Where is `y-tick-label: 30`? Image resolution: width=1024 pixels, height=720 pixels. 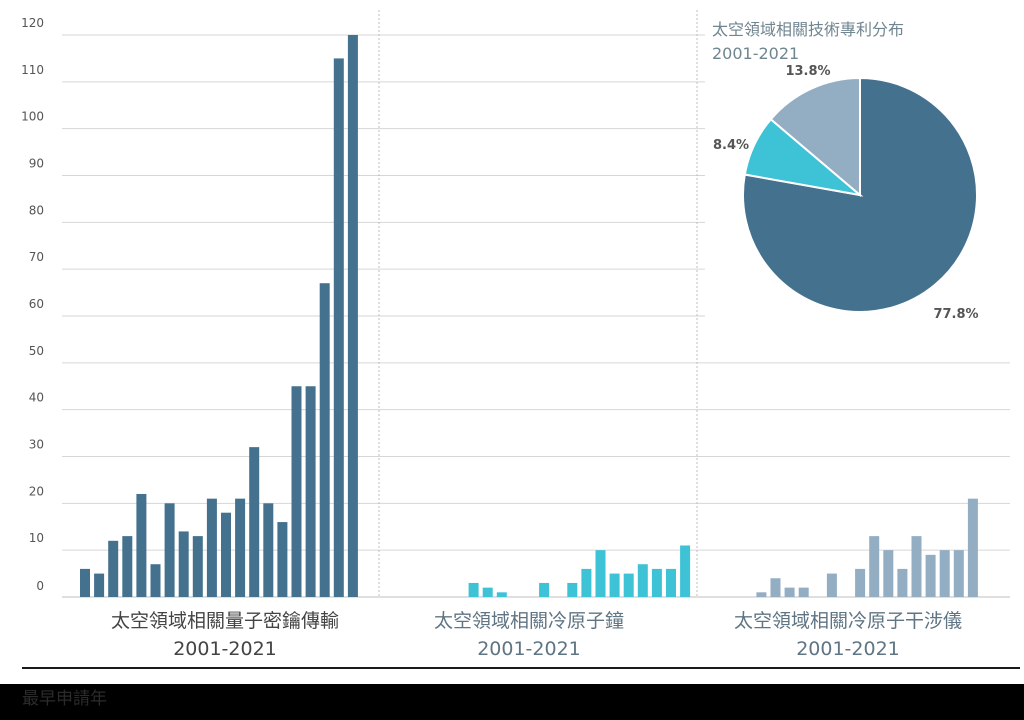 y-tick-label: 30 is located at coordinates (36, 445).